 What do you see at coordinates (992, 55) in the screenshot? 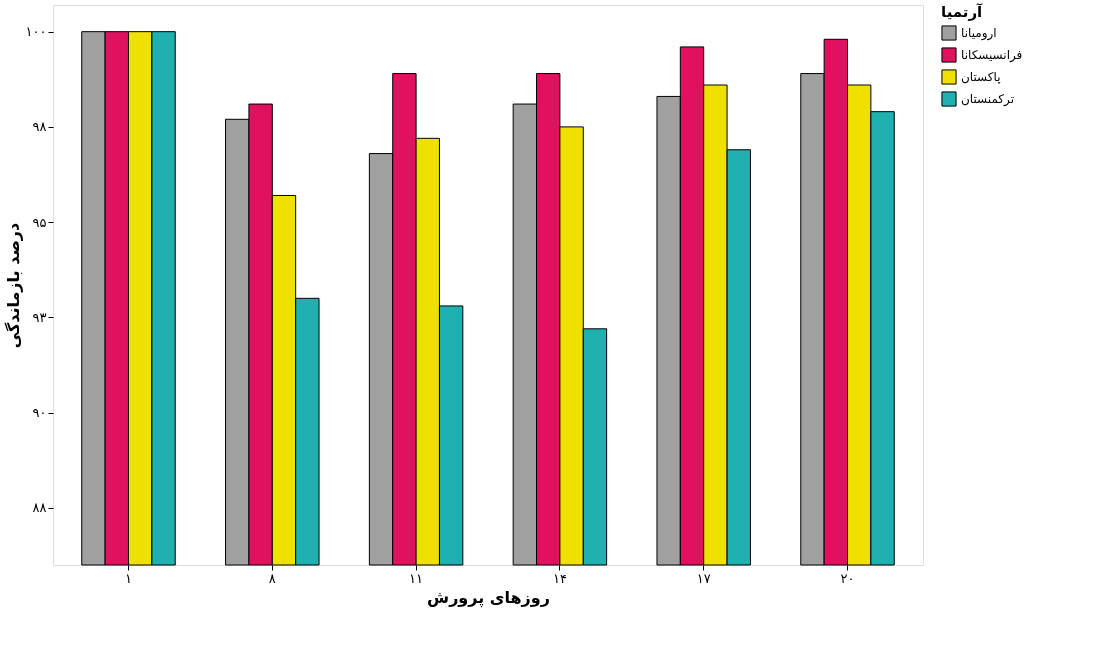
I see `legend-label: فرانسیسکانا` at bounding box center [992, 55].